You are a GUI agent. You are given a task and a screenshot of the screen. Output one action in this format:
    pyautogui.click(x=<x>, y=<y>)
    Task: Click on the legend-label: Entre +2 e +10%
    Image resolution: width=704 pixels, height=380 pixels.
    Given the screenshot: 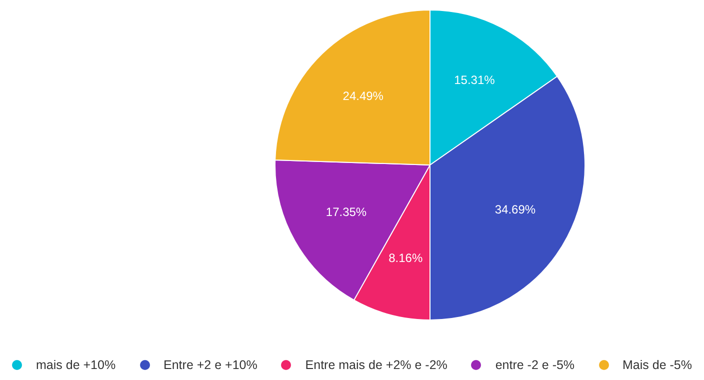 What is the action you would take?
    pyautogui.click(x=211, y=365)
    